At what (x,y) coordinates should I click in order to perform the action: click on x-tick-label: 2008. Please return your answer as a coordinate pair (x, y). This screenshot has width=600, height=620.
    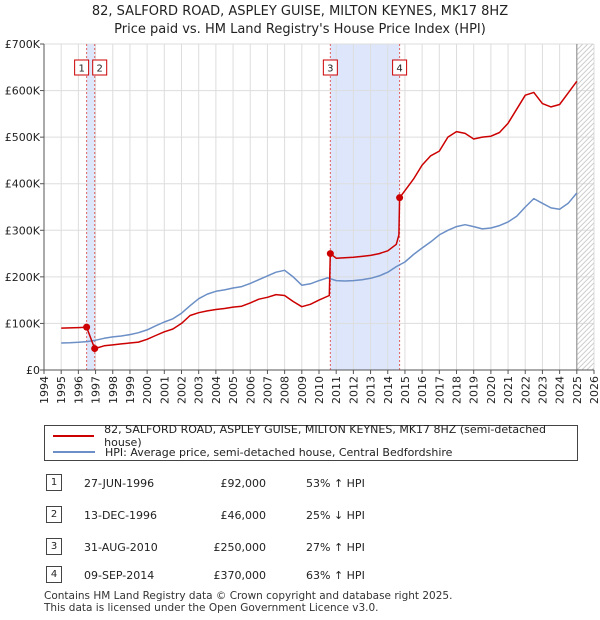
    Looking at the image, I should click on (285, 390).